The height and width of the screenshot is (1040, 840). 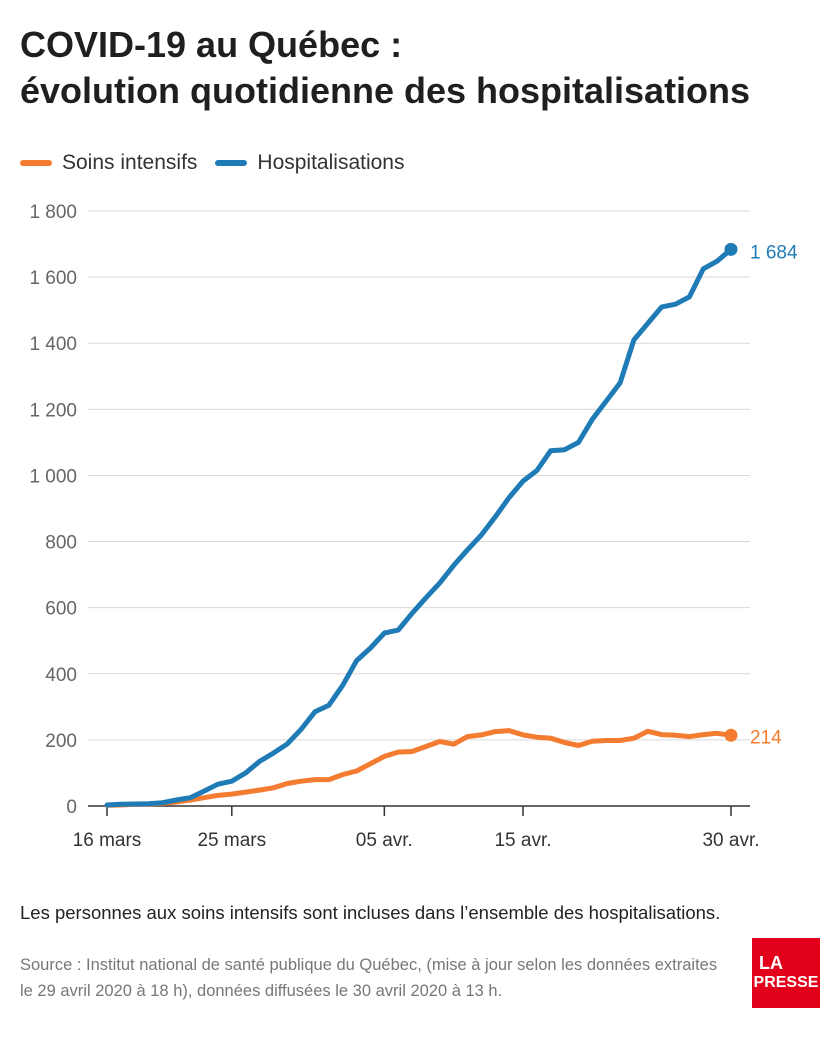 What do you see at coordinates (211, 44) in the screenshot?
I see `chart-title-line-1: COVID-19 au Québec :` at bounding box center [211, 44].